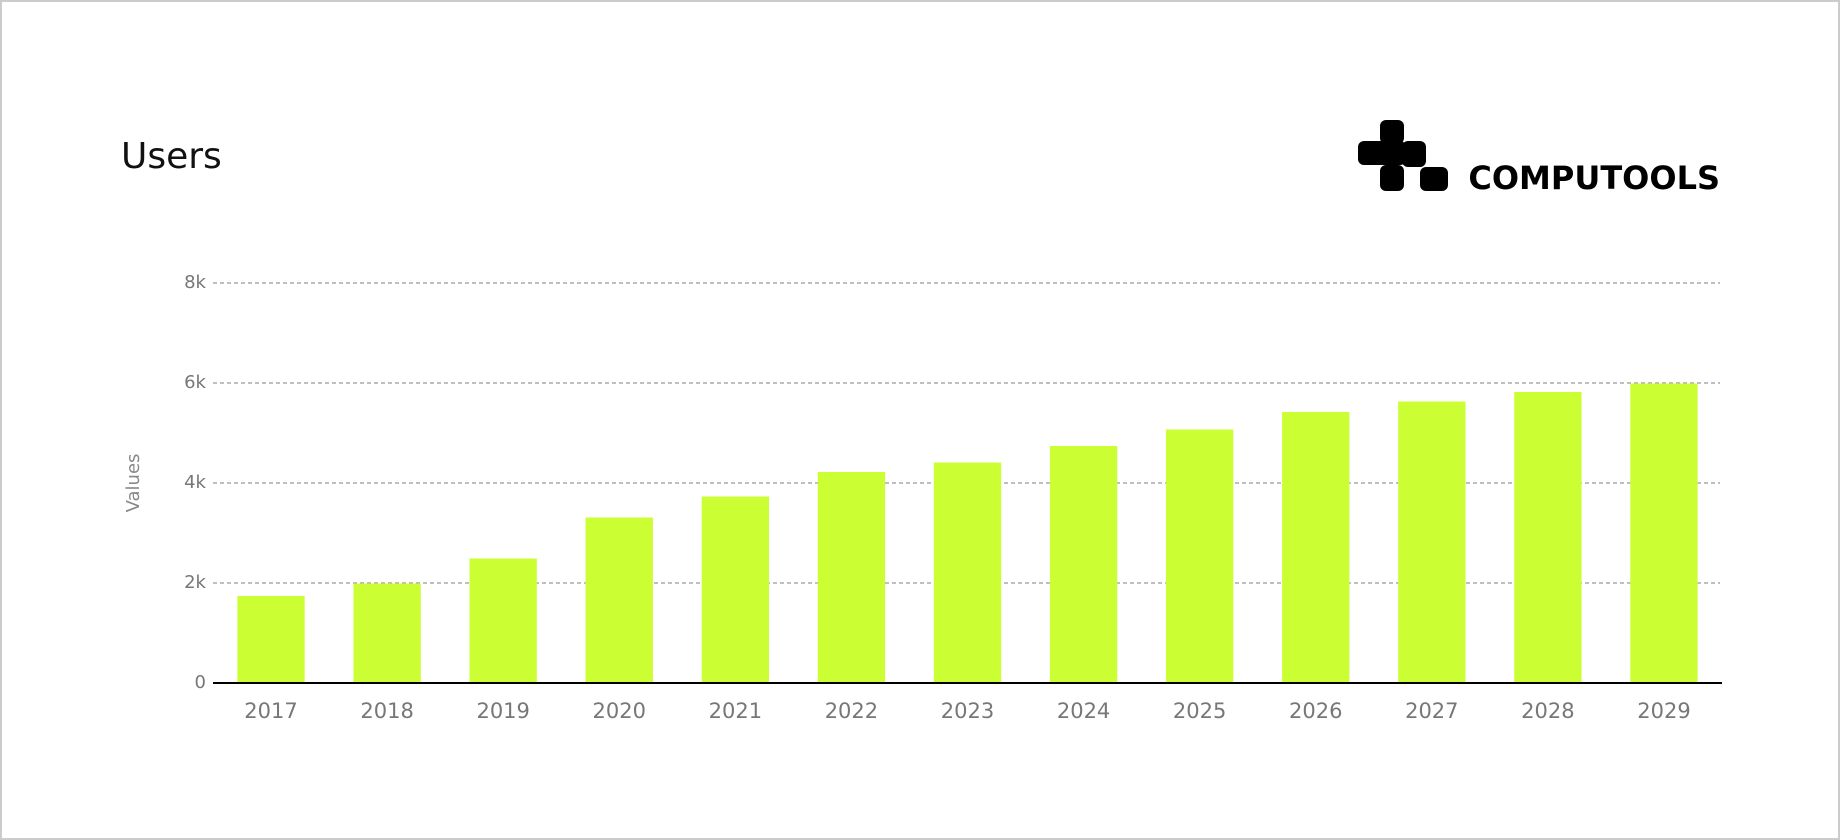  What do you see at coordinates (619, 711) in the screenshot?
I see `x-tick-label: 2020` at bounding box center [619, 711].